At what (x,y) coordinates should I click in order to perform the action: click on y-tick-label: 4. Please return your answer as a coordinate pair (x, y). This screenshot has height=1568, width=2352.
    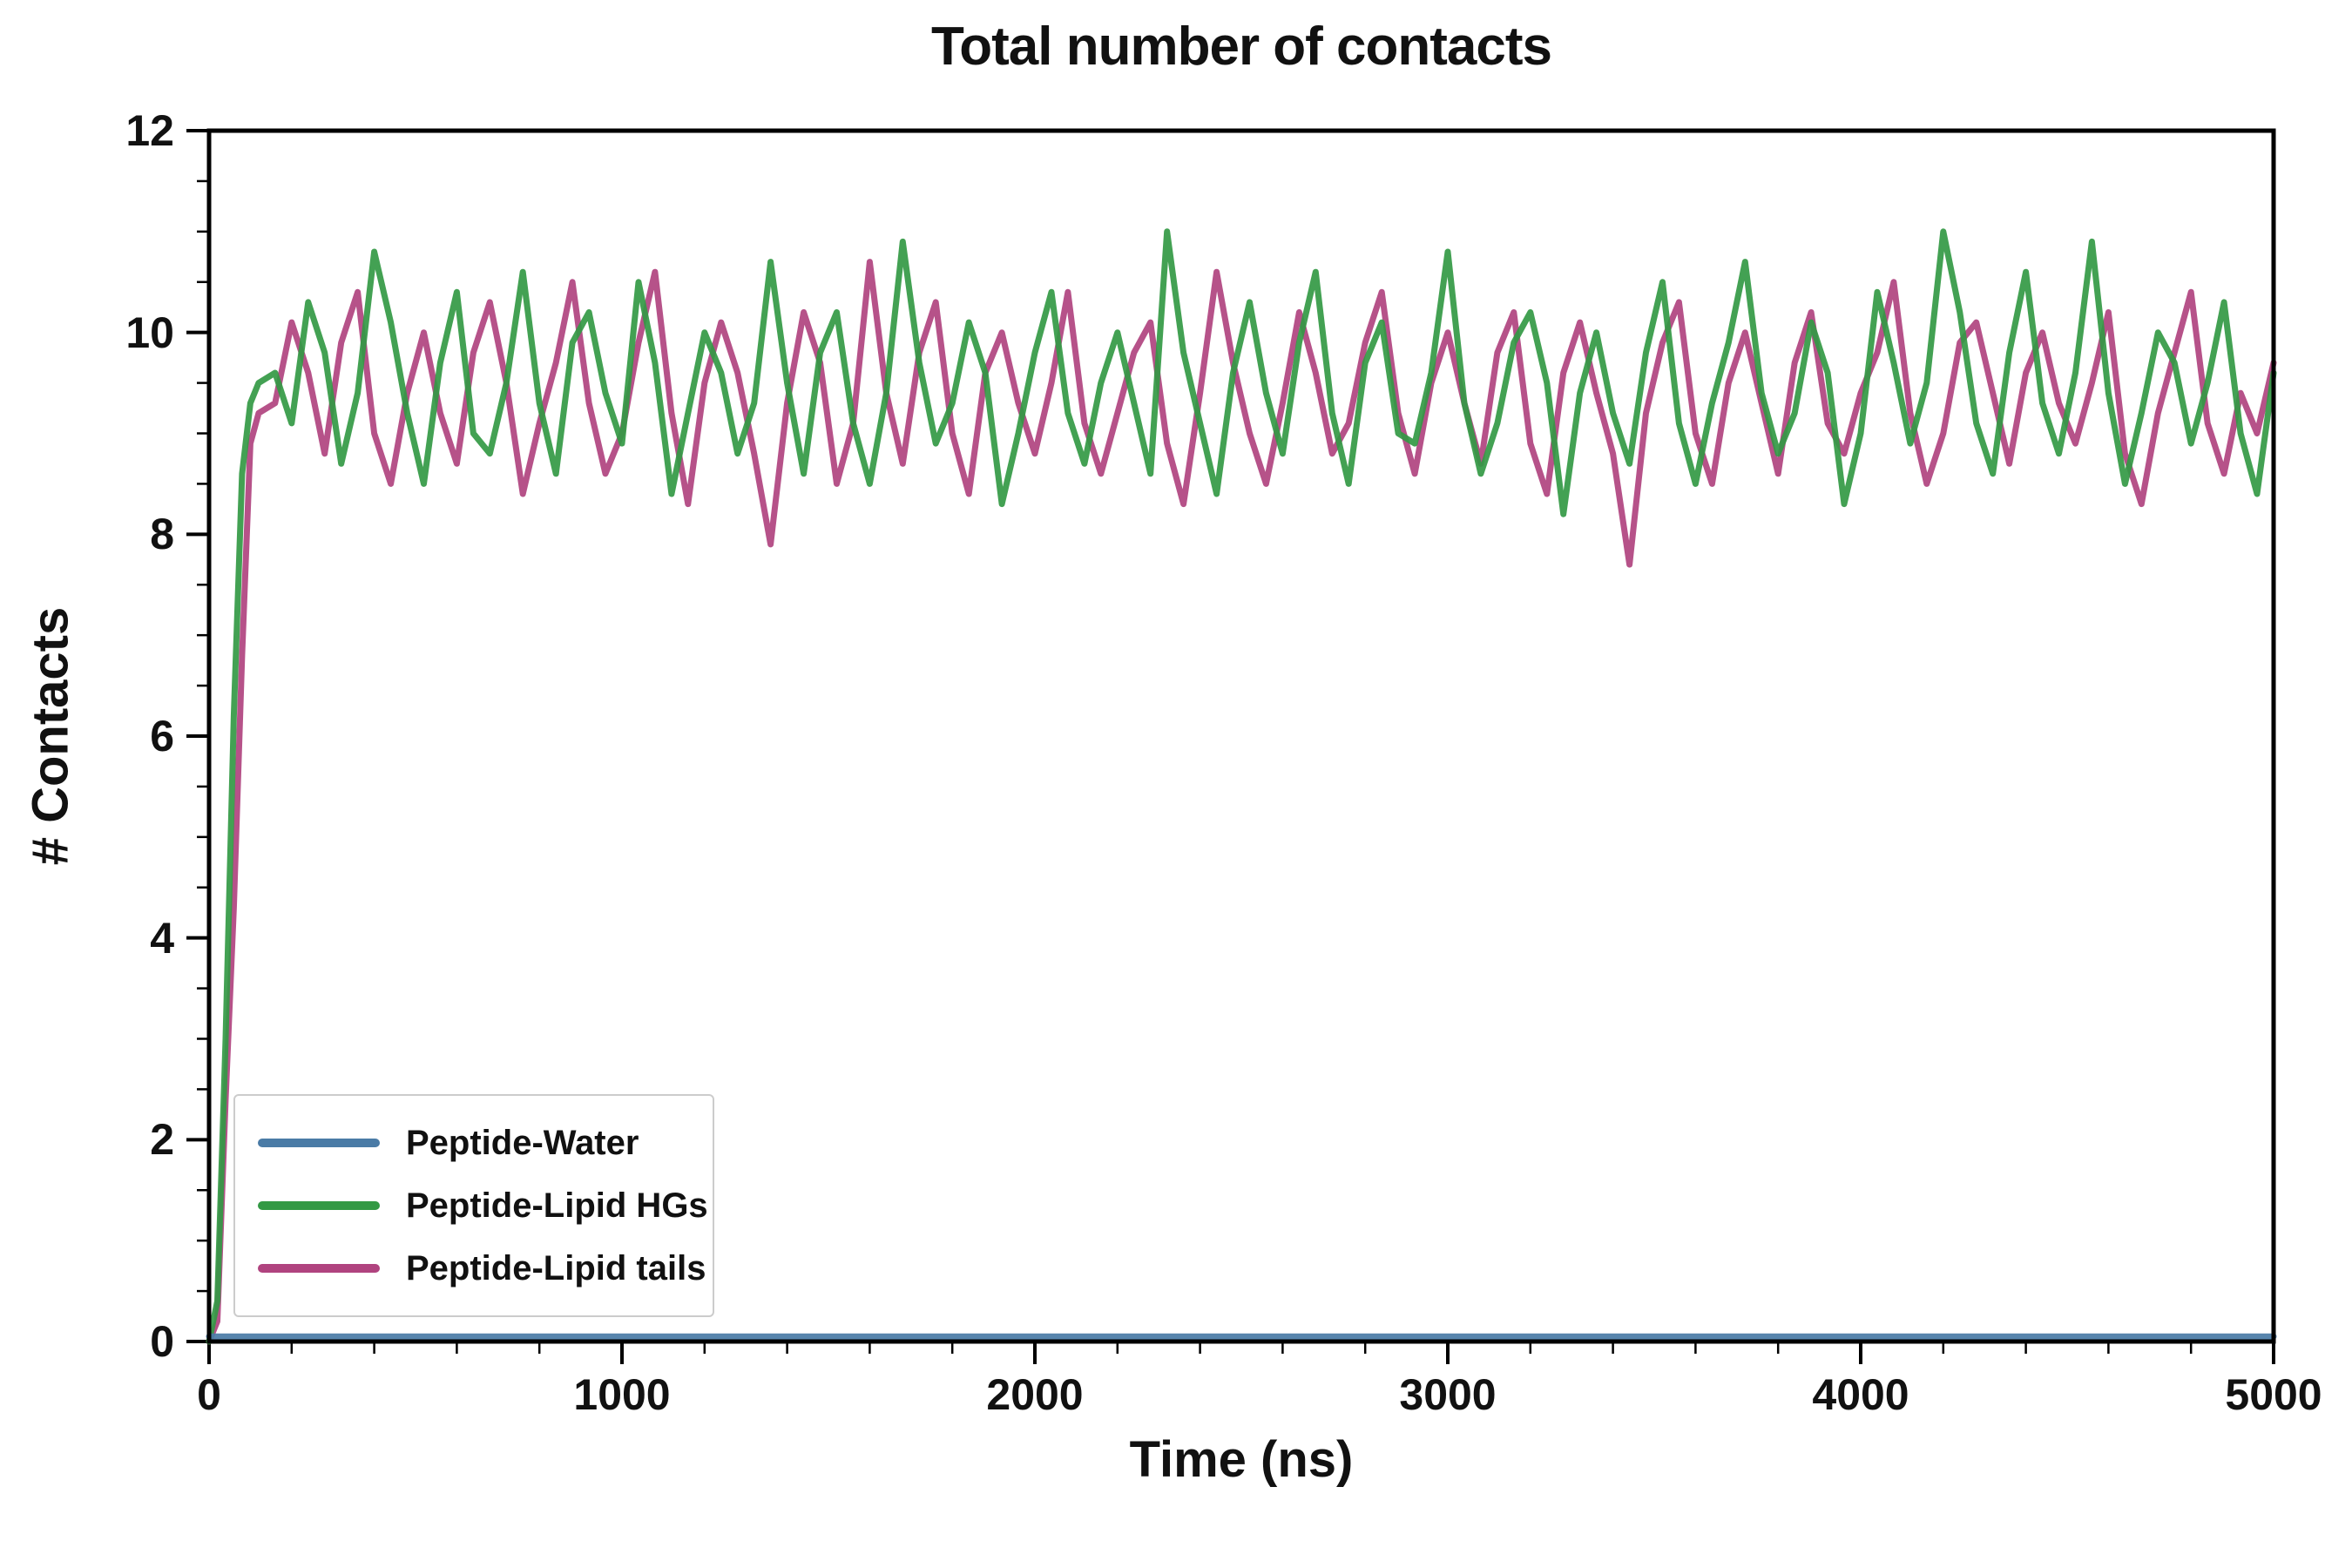
    Looking at the image, I should click on (162, 938).